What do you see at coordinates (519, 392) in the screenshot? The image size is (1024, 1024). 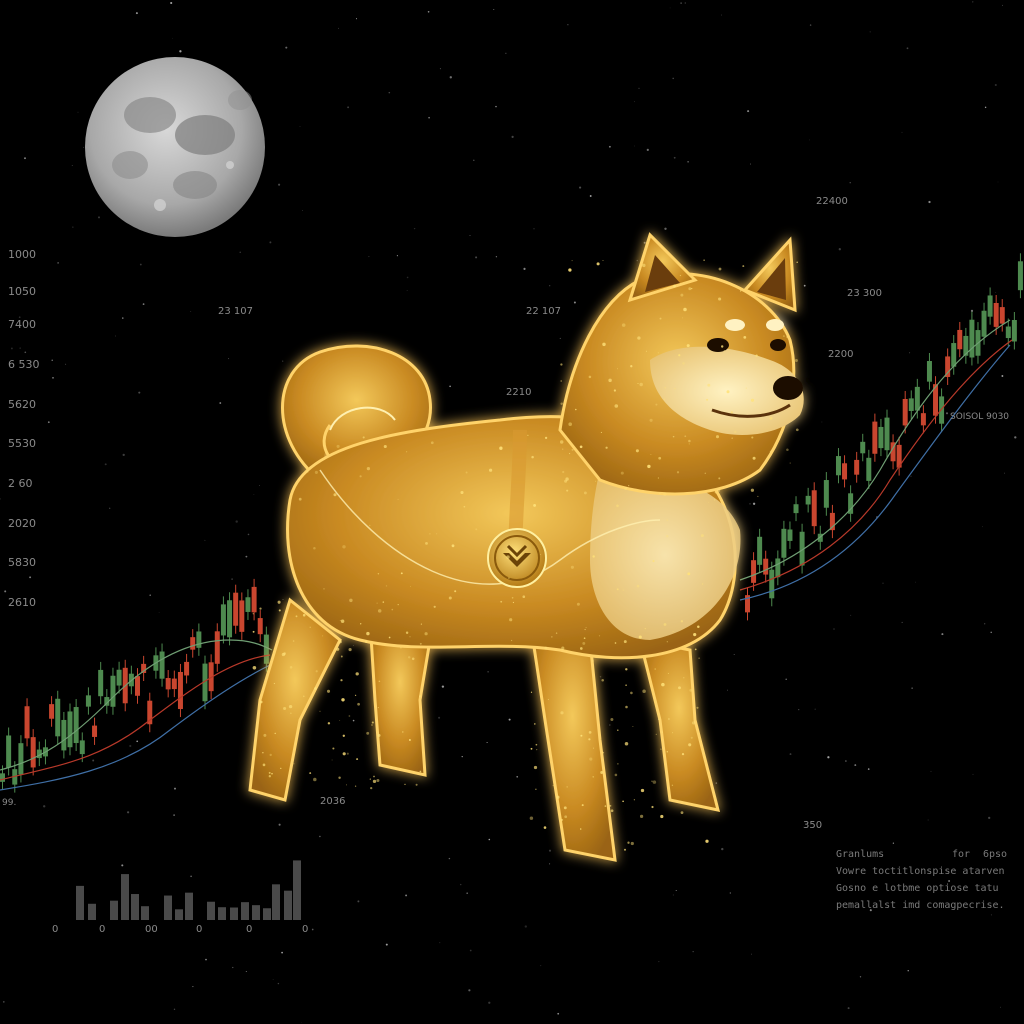 I see `chart-value-label: 2210` at bounding box center [519, 392].